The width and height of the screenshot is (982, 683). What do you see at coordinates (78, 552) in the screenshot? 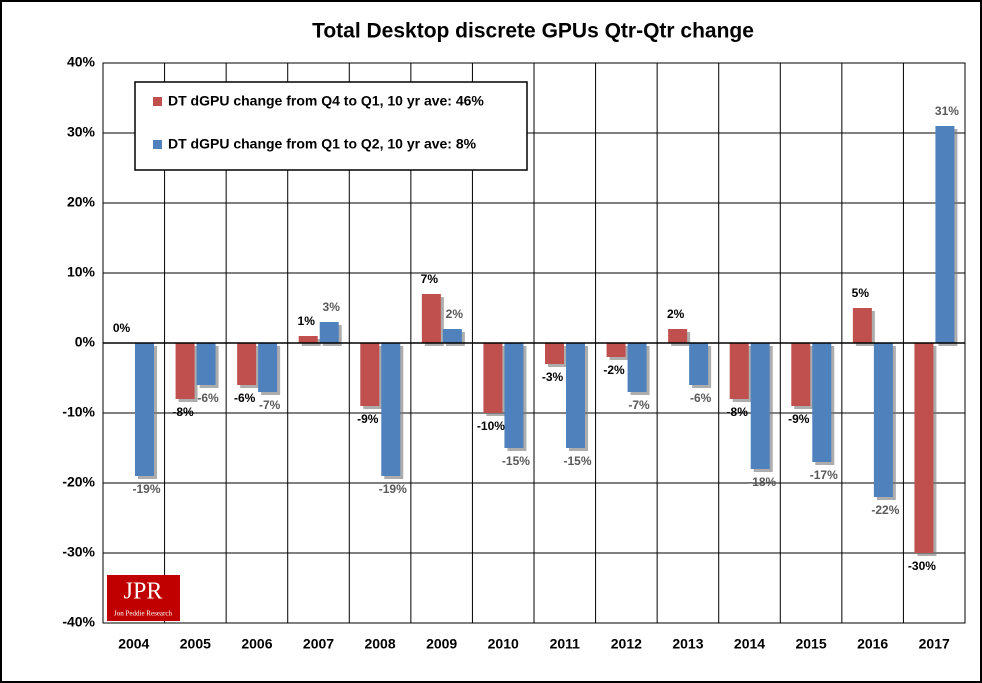
I see `y-tick-label: -30%` at bounding box center [78, 552].